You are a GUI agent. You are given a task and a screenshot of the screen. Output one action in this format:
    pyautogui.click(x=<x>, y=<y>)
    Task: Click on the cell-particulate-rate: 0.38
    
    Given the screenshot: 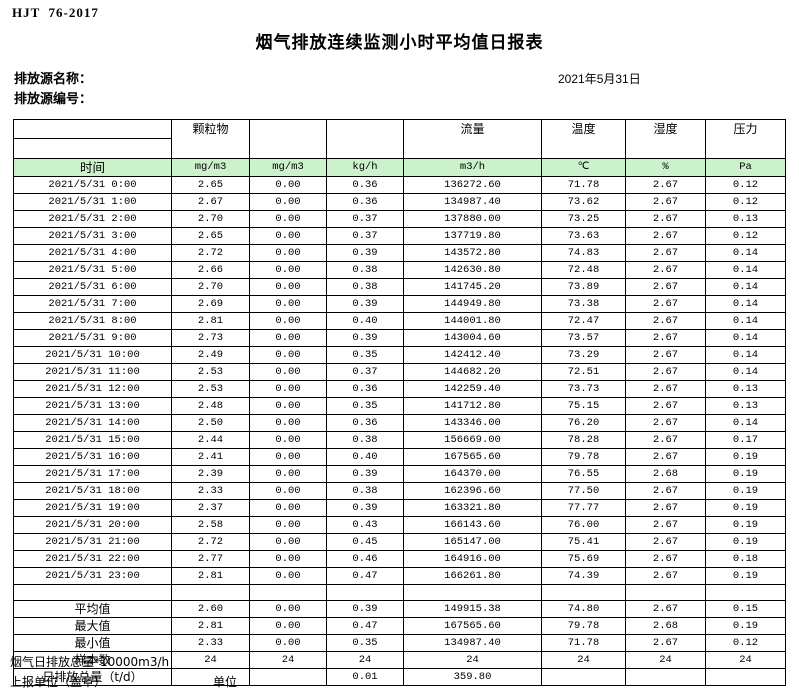 What is the action you would take?
    pyautogui.click(x=365, y=440)
    